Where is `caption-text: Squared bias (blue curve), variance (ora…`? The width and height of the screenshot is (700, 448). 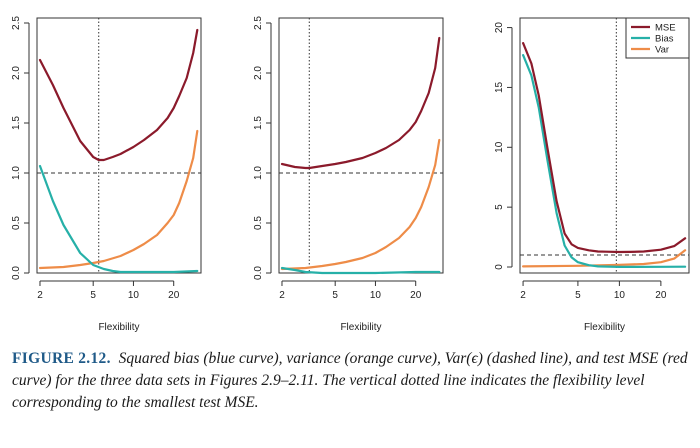 caption-text: Squared bias (blue curve), variance (ora… is located at coordinates (350, 380).